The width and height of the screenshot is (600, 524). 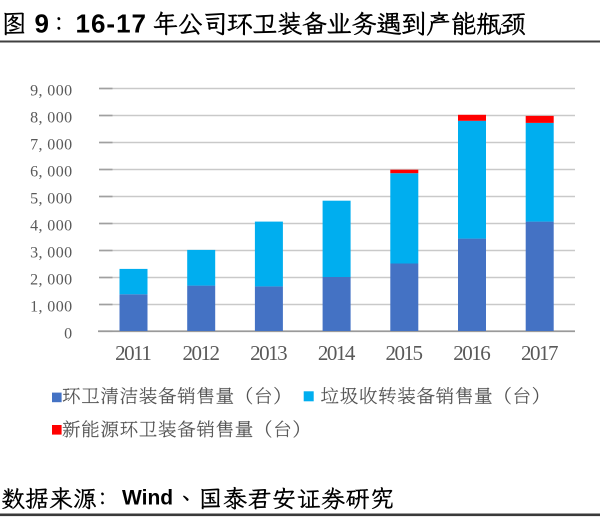 What do you see at coordinates (51, 171) in the screenshot?
I see `svg-text: 6, 000` at bounding box center [51, 171].